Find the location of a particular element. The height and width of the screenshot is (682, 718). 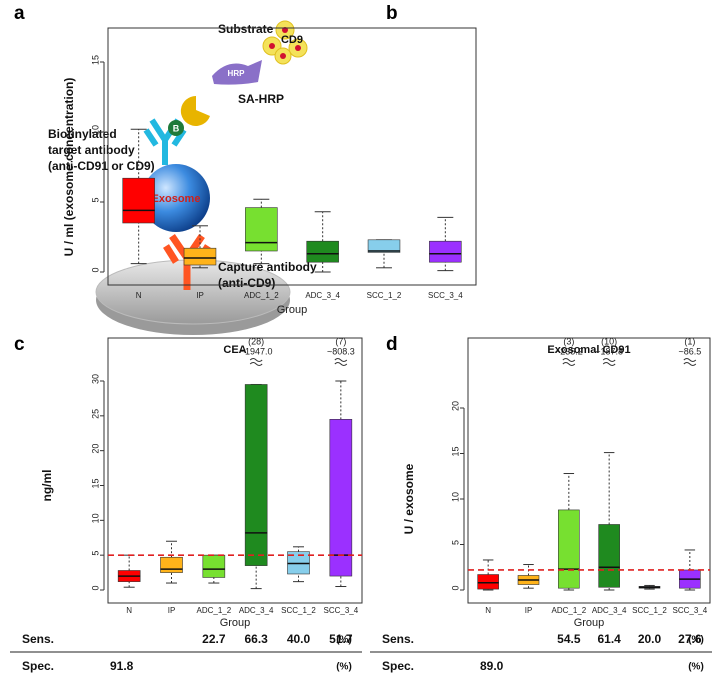

target-antibody-label: target antibody is located at coordinates (91, 150).